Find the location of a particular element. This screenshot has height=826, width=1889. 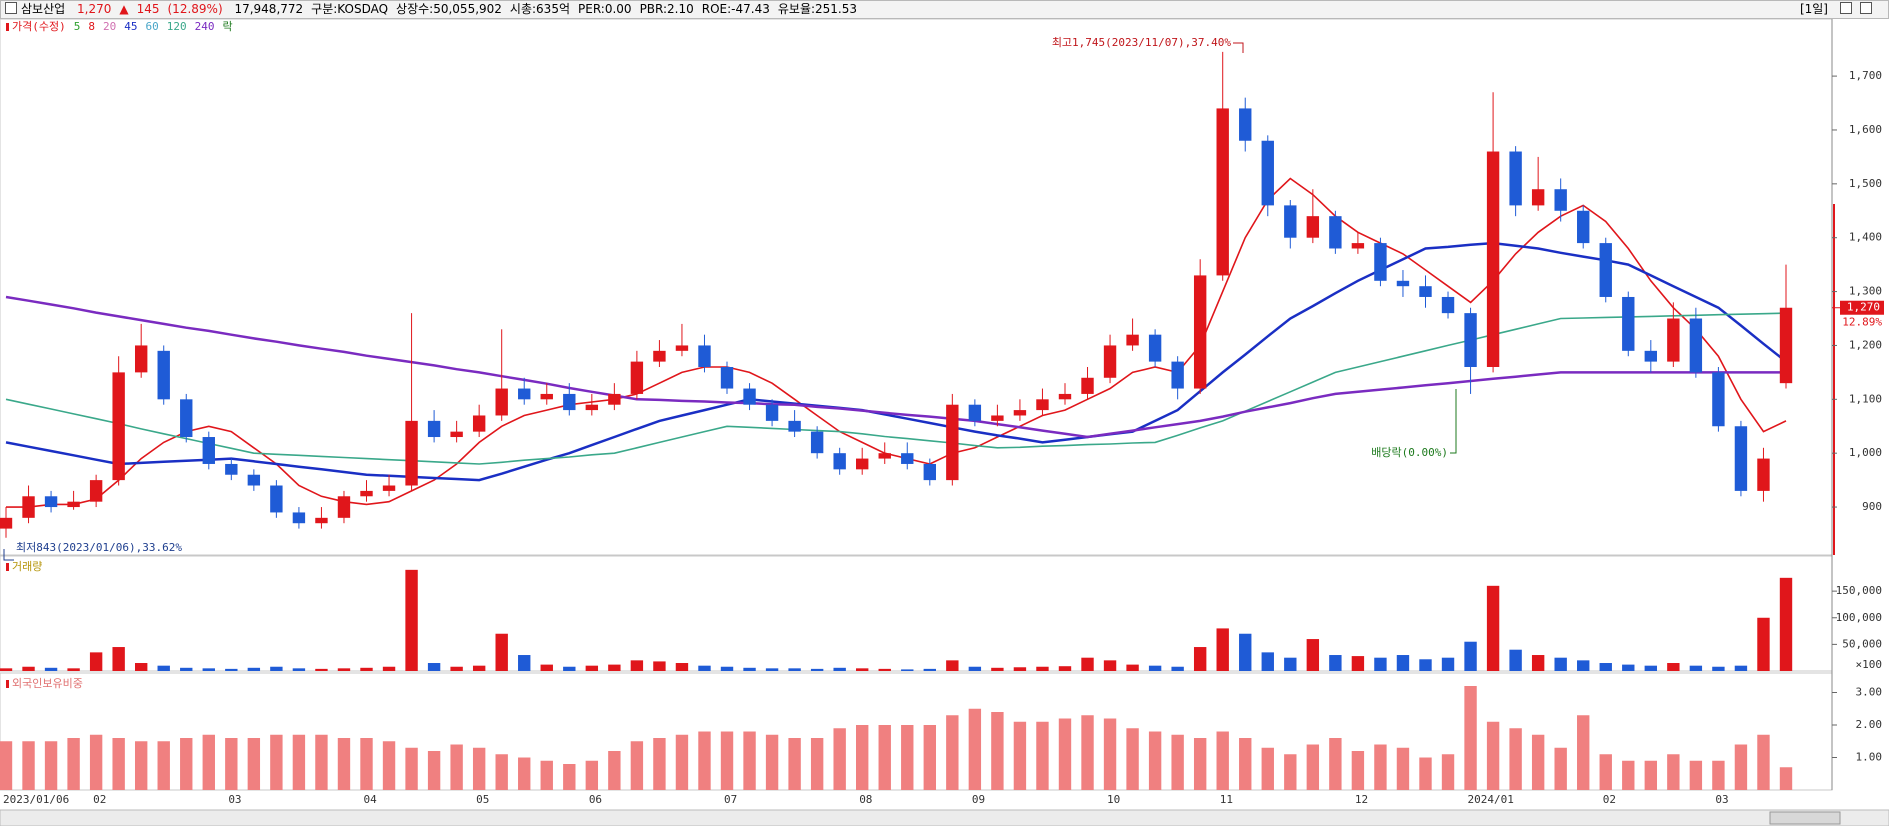

stock-name: 삼보산업 is located at coordinates (43, 9).